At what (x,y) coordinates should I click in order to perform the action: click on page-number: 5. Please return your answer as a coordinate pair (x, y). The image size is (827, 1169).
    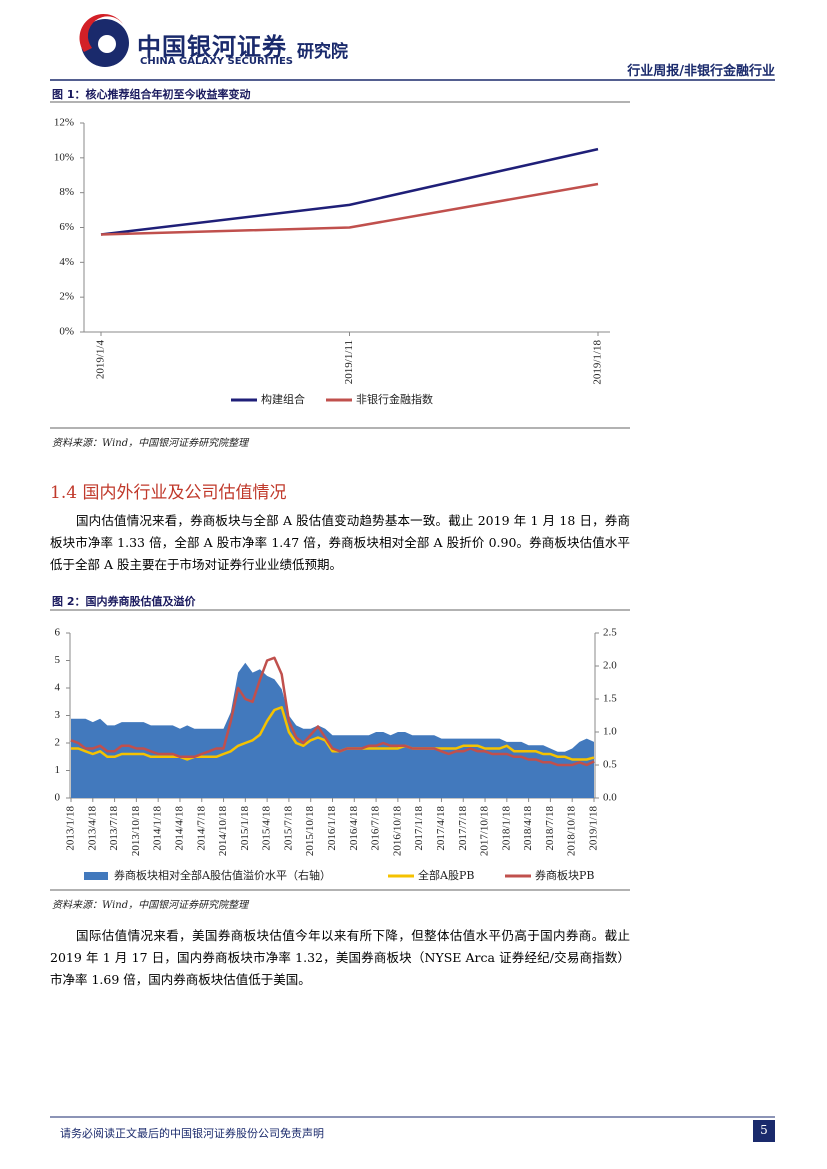
    Looking at the image, I should click on (764, 1130).